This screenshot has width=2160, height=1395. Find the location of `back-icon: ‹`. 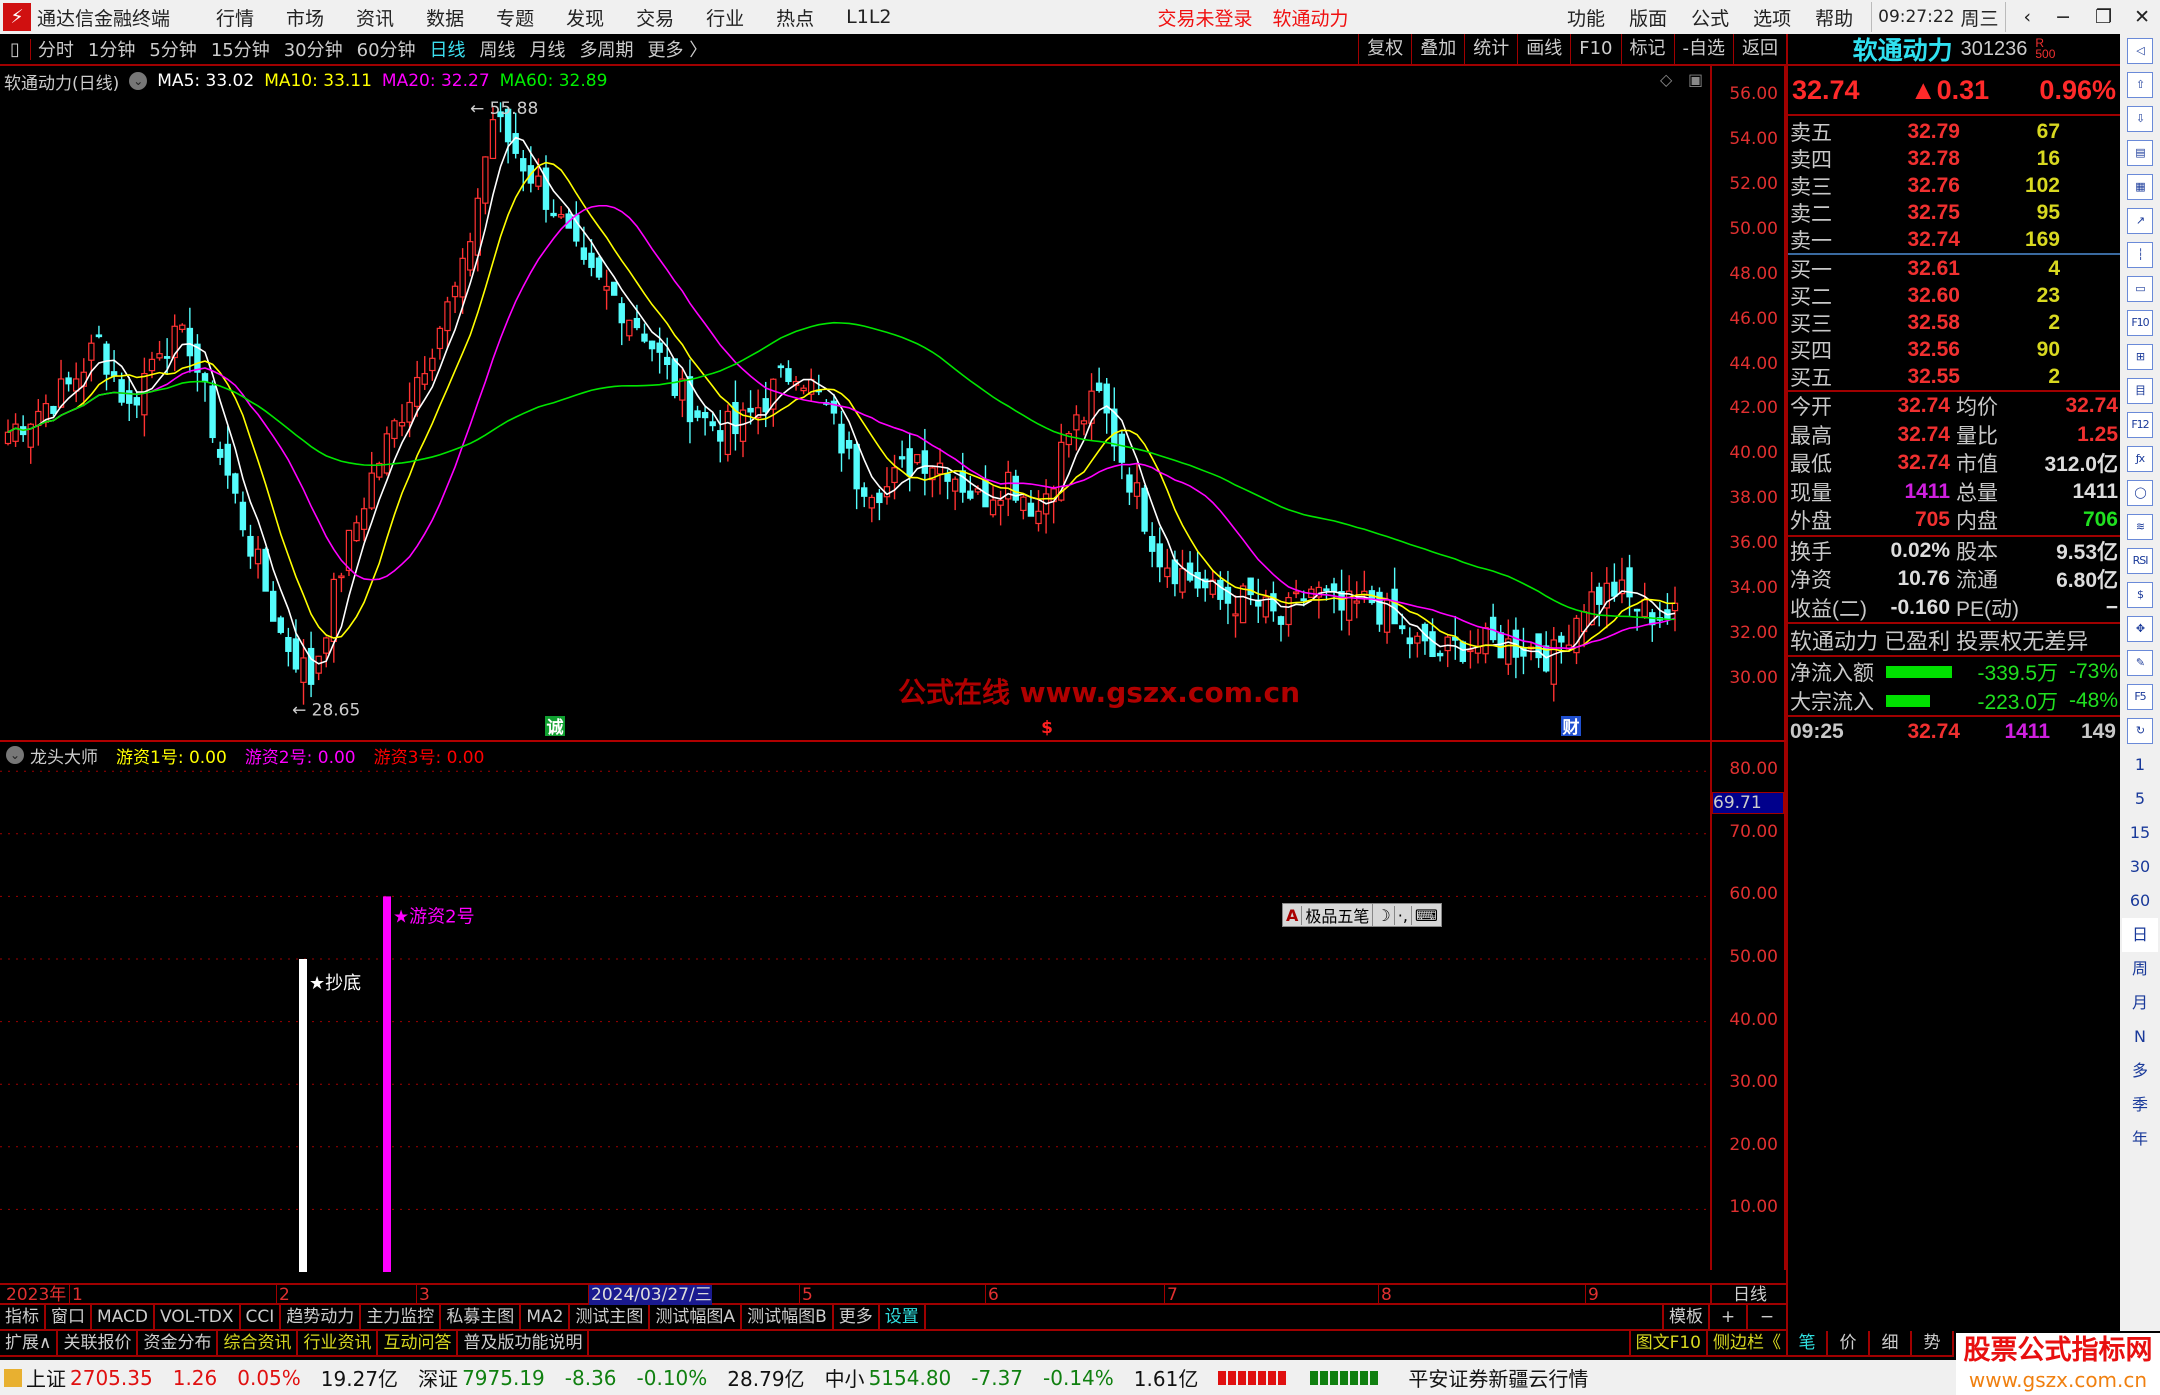

back-icon: ‹ is located at coordinates (2027, 17).